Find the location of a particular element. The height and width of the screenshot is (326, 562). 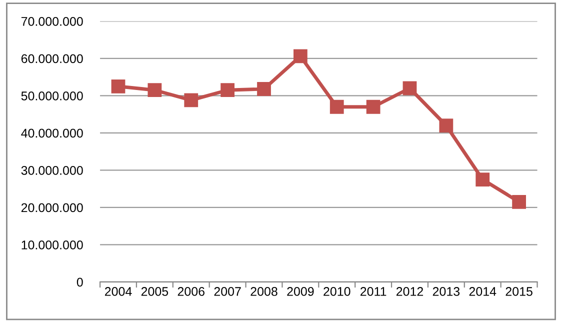

x-tick-label: 2005 is located at coordinates (154, 291).